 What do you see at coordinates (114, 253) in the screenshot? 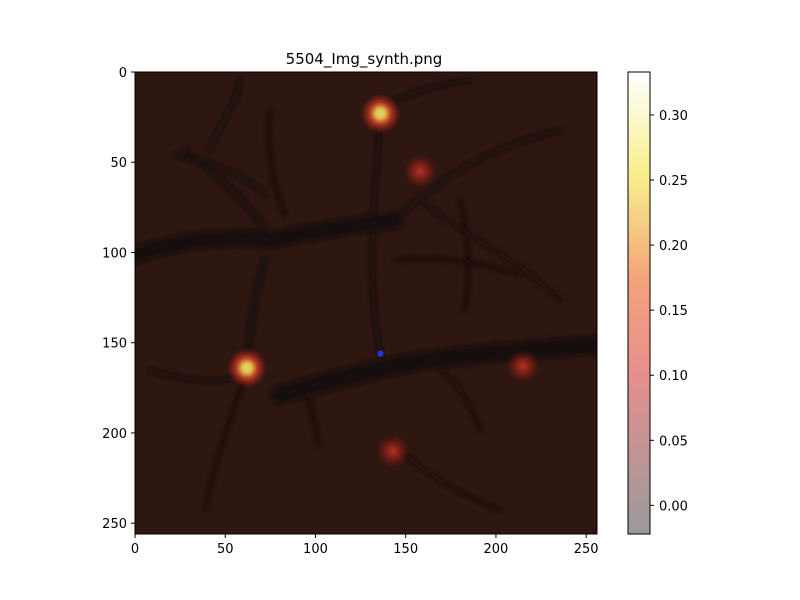
I see `y-tick-label-2: 100` at bounding box center [114, 253].